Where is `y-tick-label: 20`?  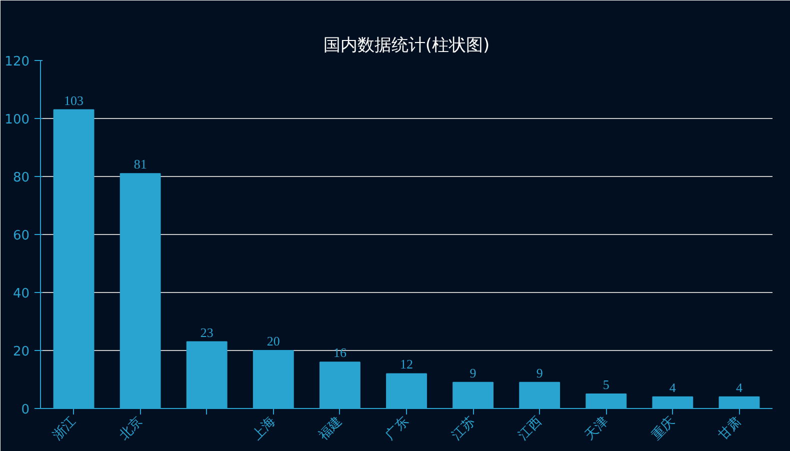 y-tick-label: 20 is located at coordinates (21, 352).